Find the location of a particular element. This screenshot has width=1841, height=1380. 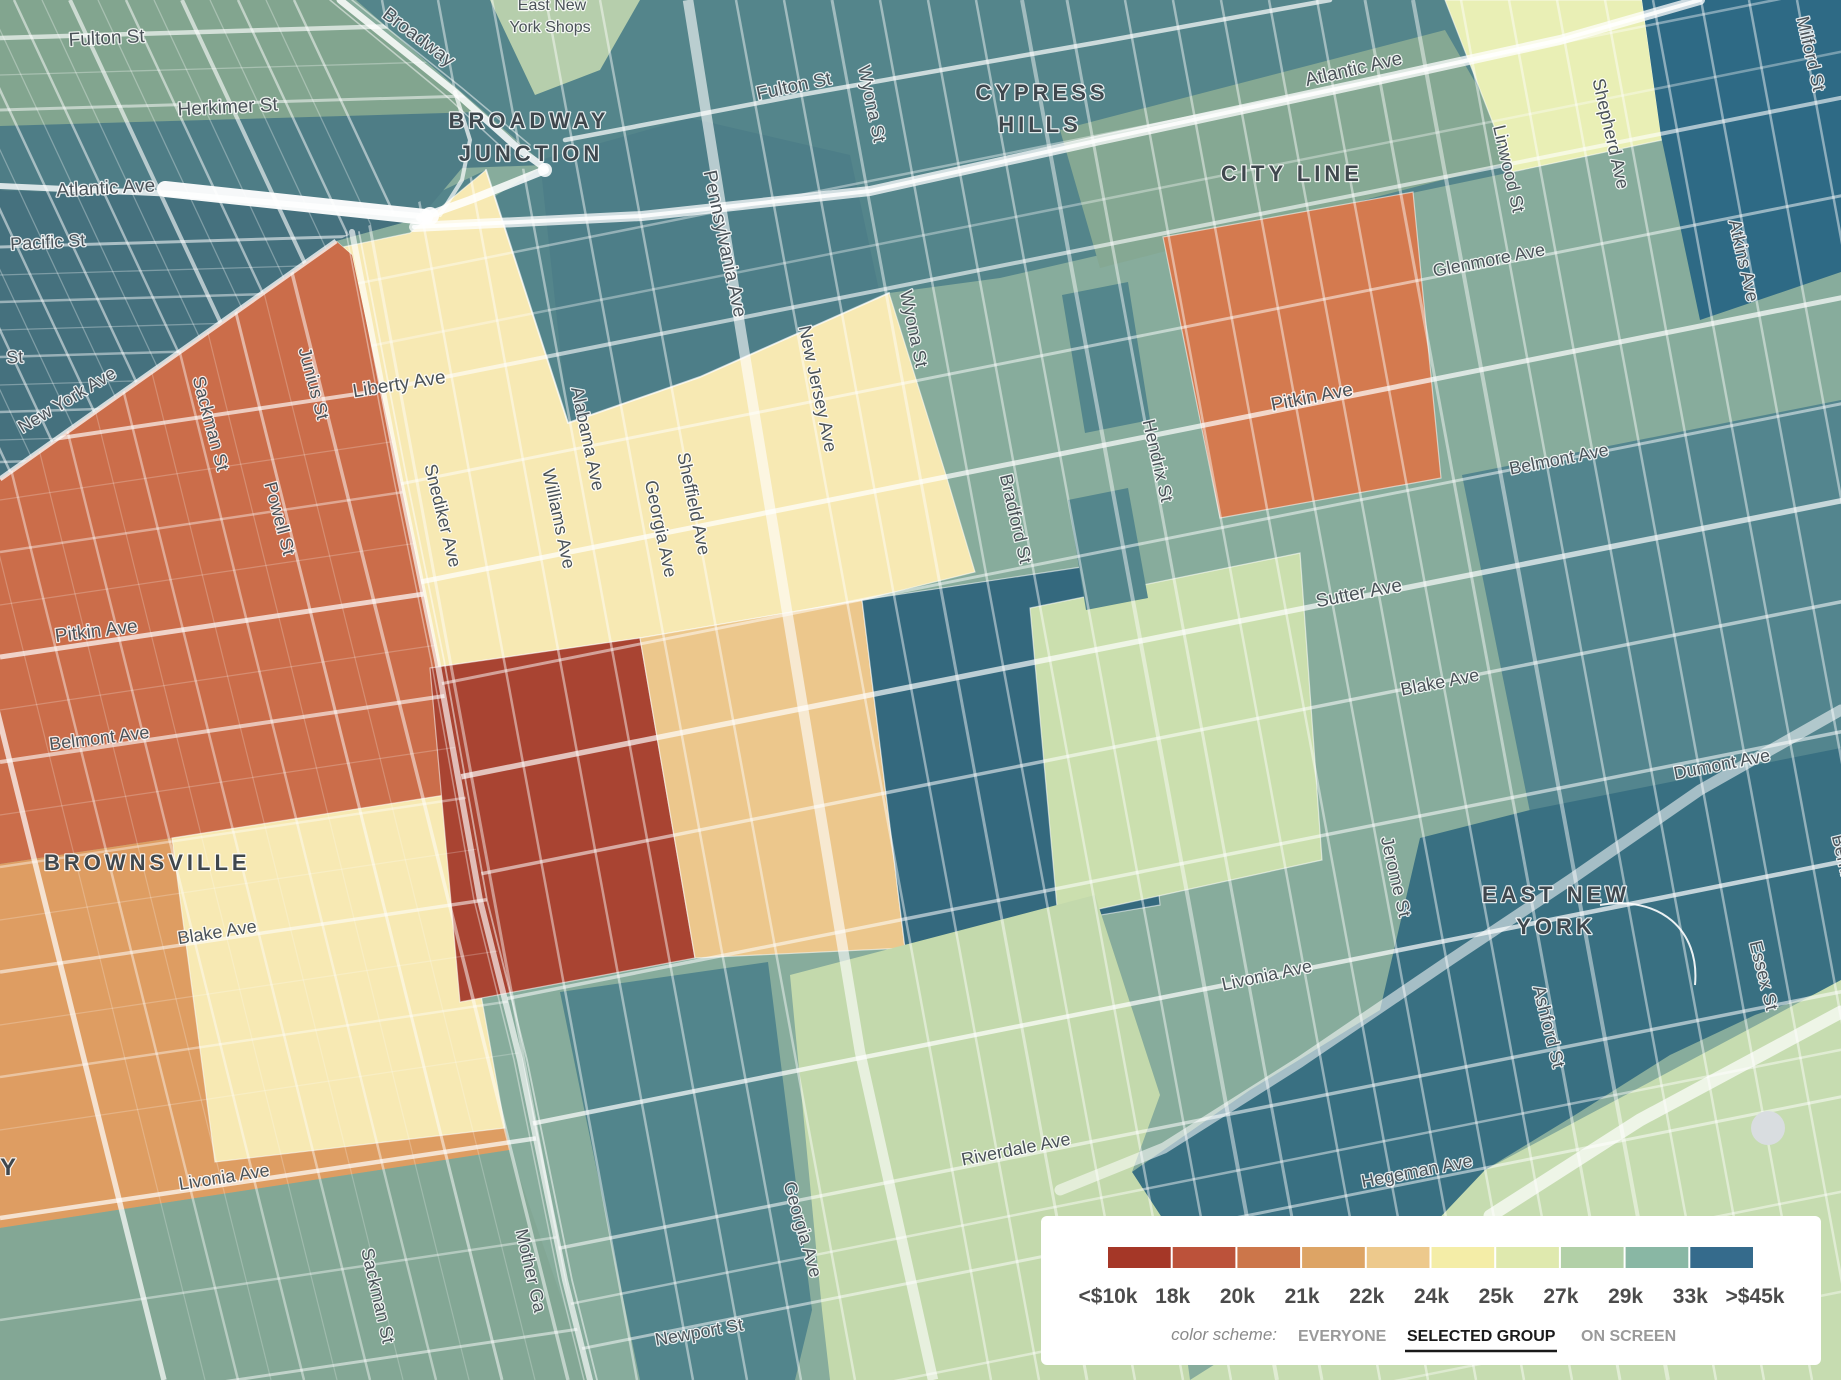

svg-text: 22k is located at coordinates (1366, 1296).